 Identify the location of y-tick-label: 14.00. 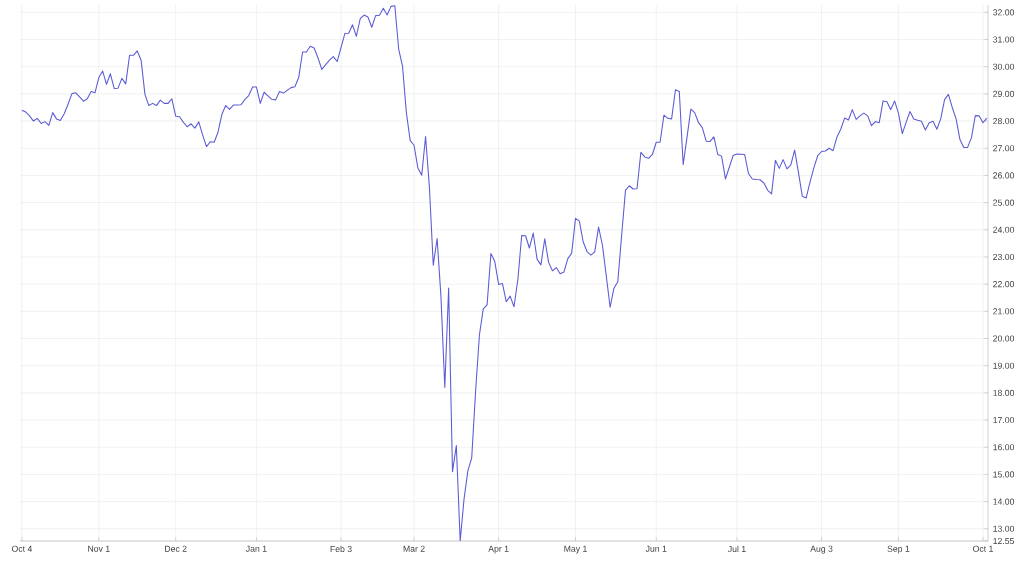
(1004, 501).